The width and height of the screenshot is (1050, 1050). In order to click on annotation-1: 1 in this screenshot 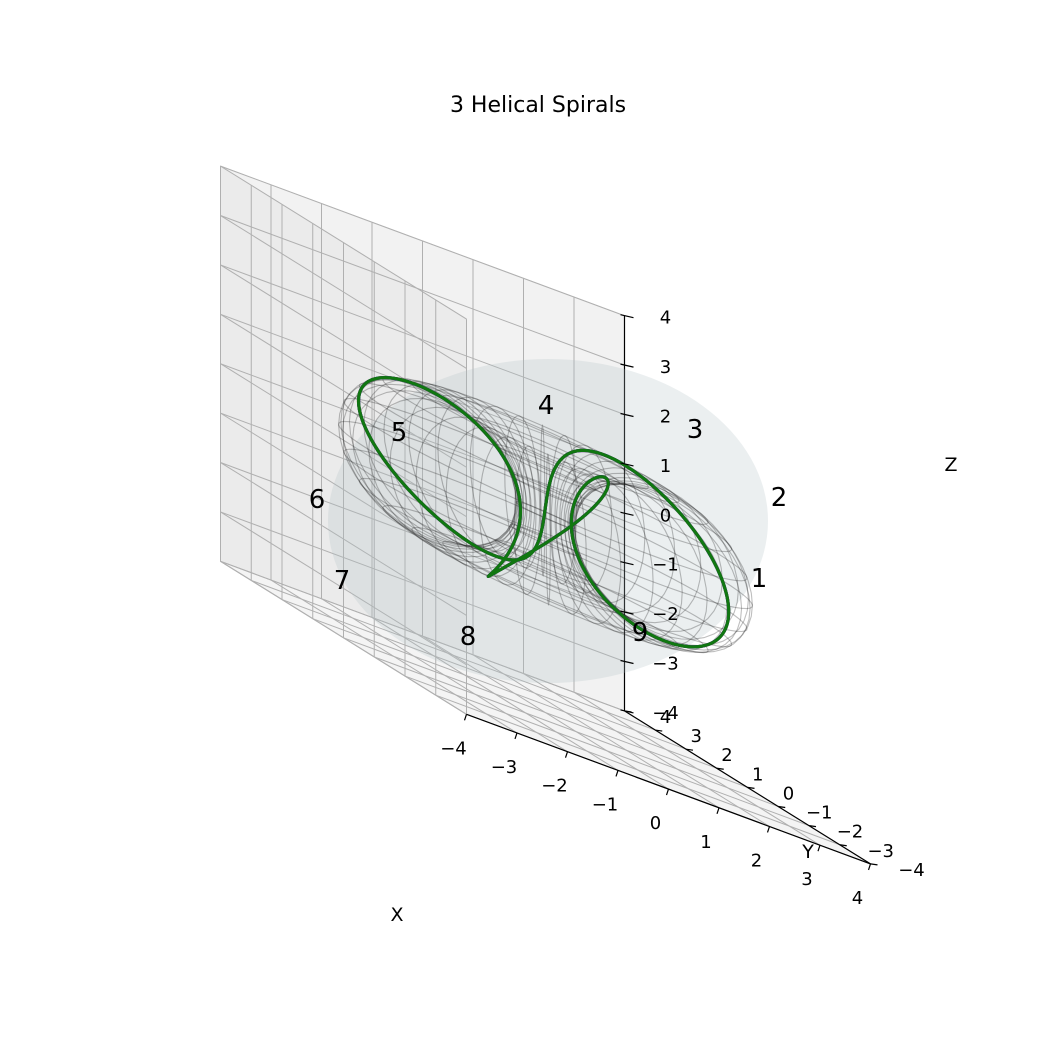, I will do `click(759, 579)`.